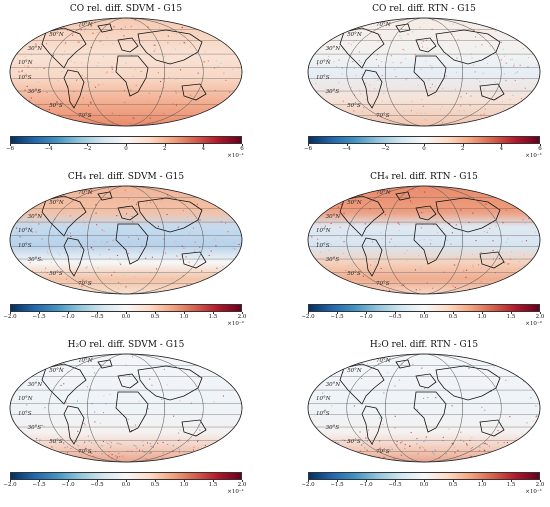 The image size is (550, 507). Describe the element at coordinates (453, 317) in the screenshot. I see `colorbar-tick-label: 0.5` at that location.